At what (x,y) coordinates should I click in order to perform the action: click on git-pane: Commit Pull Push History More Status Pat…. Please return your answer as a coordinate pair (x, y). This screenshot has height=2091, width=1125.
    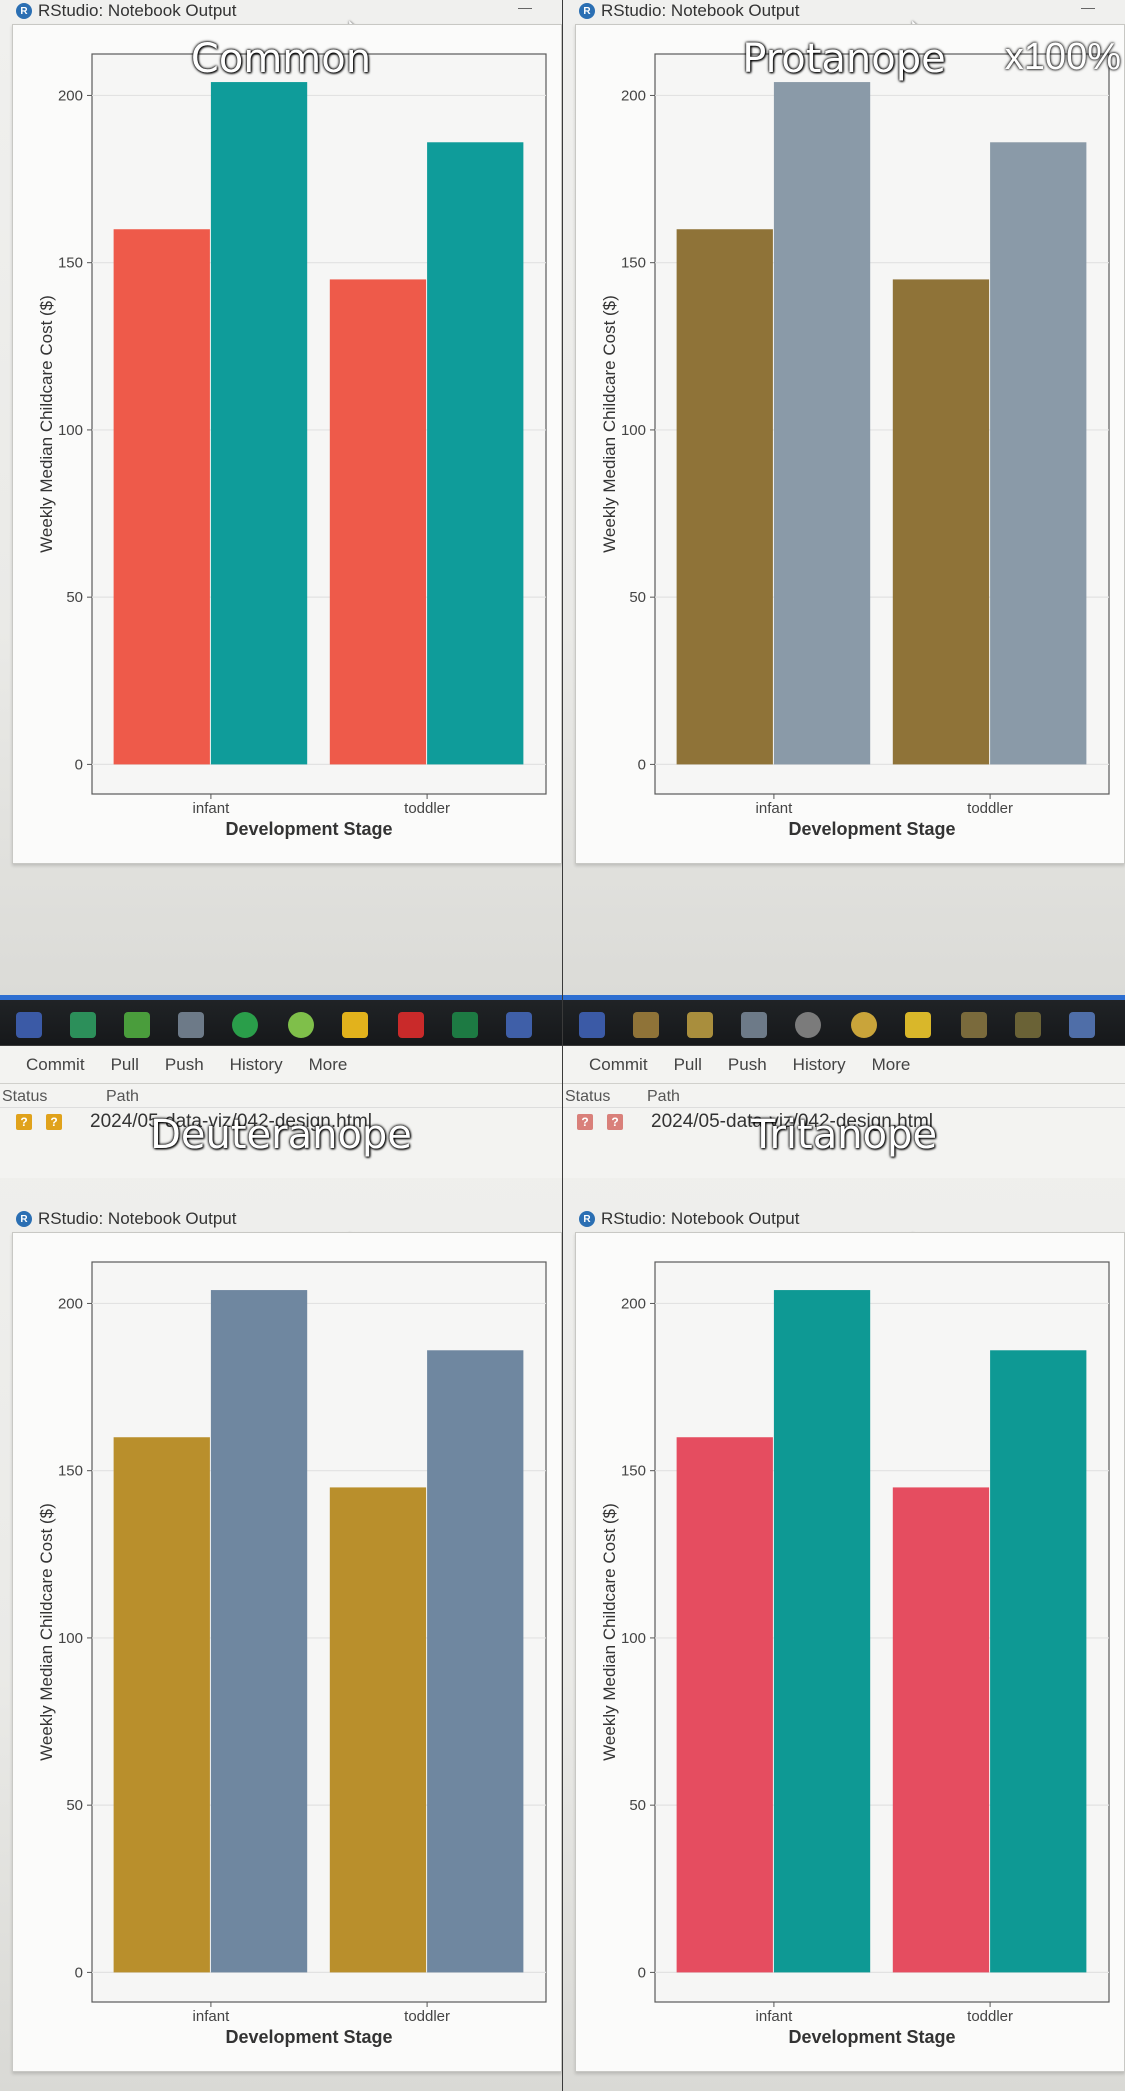
    Looking at the image, I should click on (281, 1112).